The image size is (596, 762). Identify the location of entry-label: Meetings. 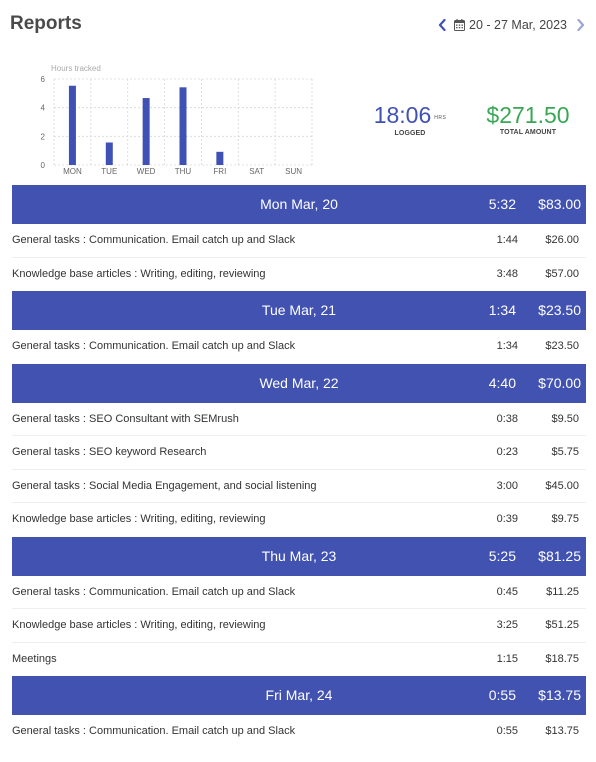
(34, 658).